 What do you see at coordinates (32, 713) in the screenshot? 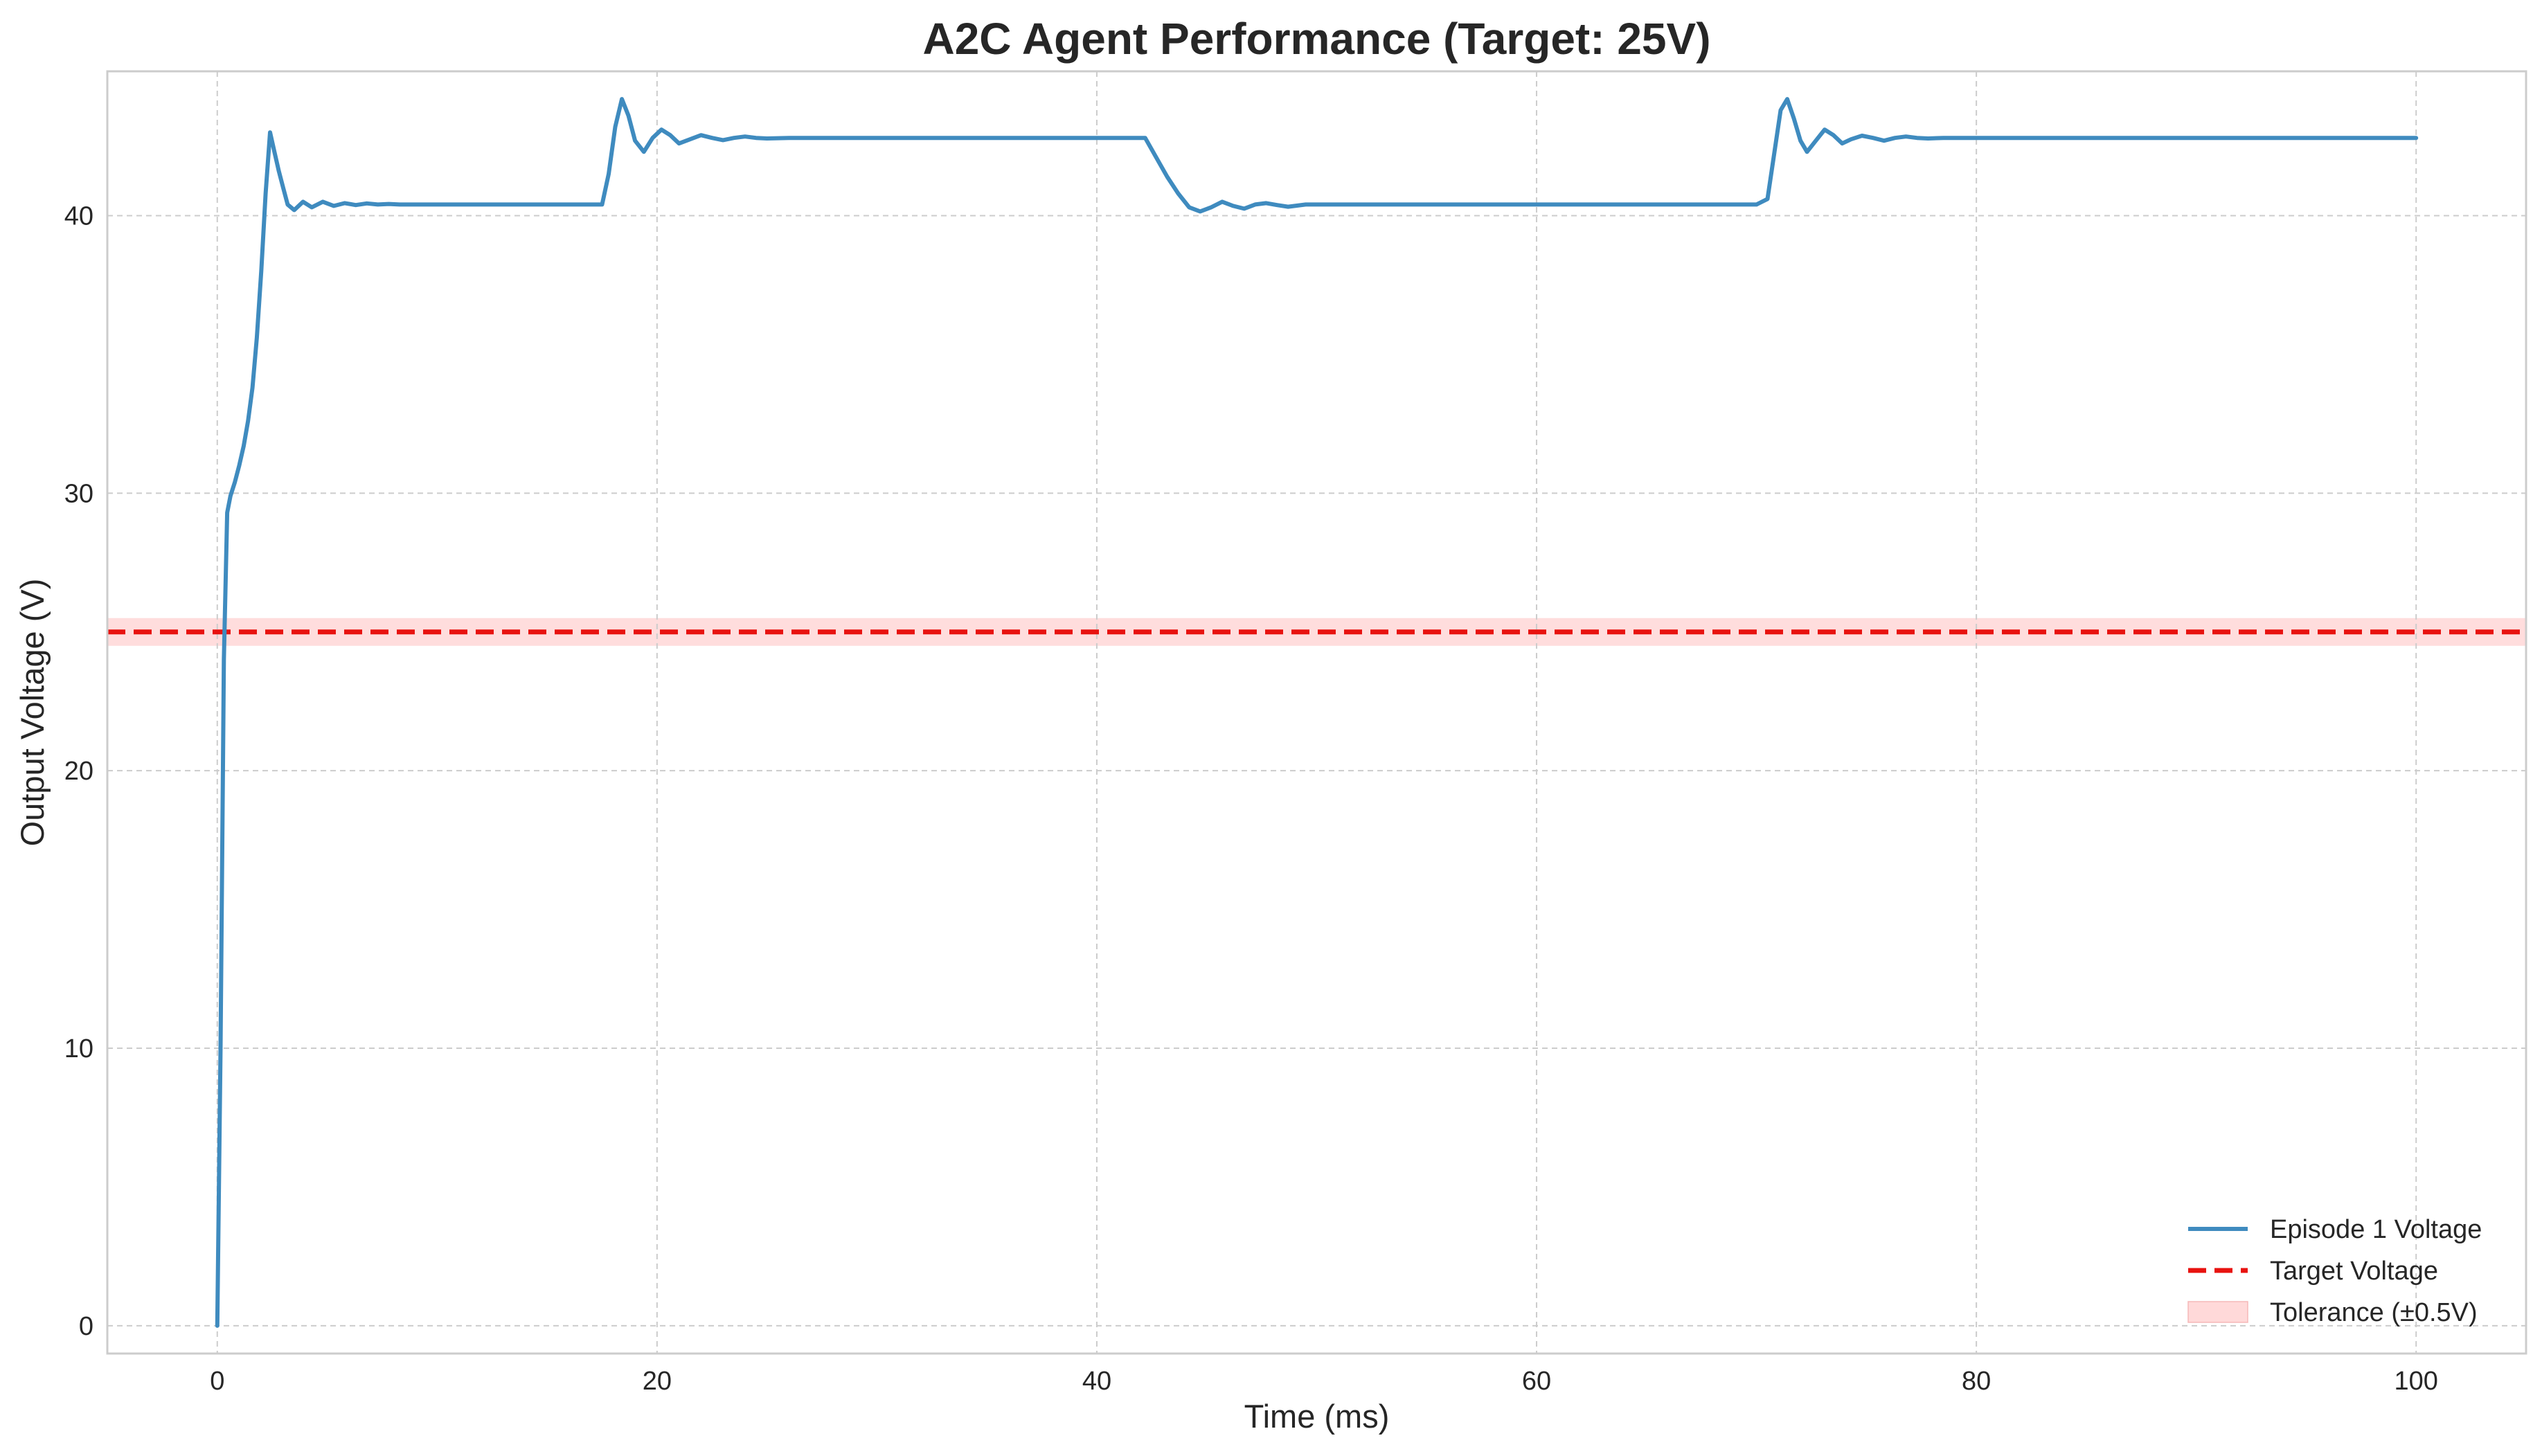
I see `y-axis-label: Output Voltage (V)` at bounding box center [32, 713].